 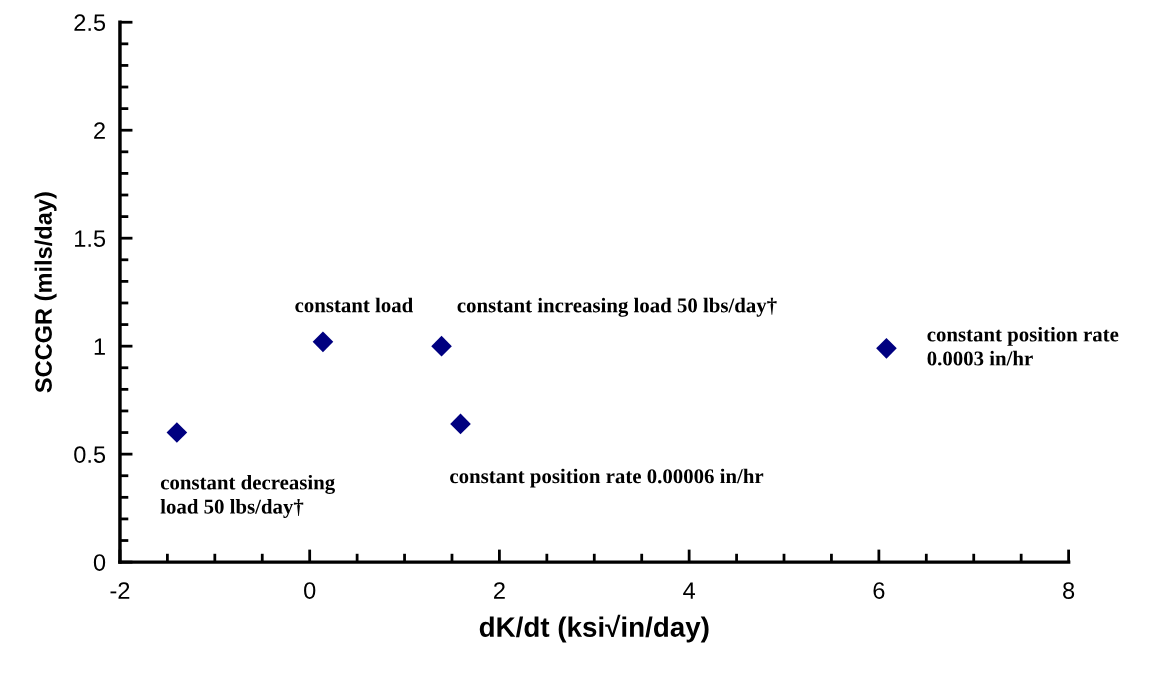 I want to click on annotation: constant position rate 0.0003 in/hr, so click(x=1023, y=346).